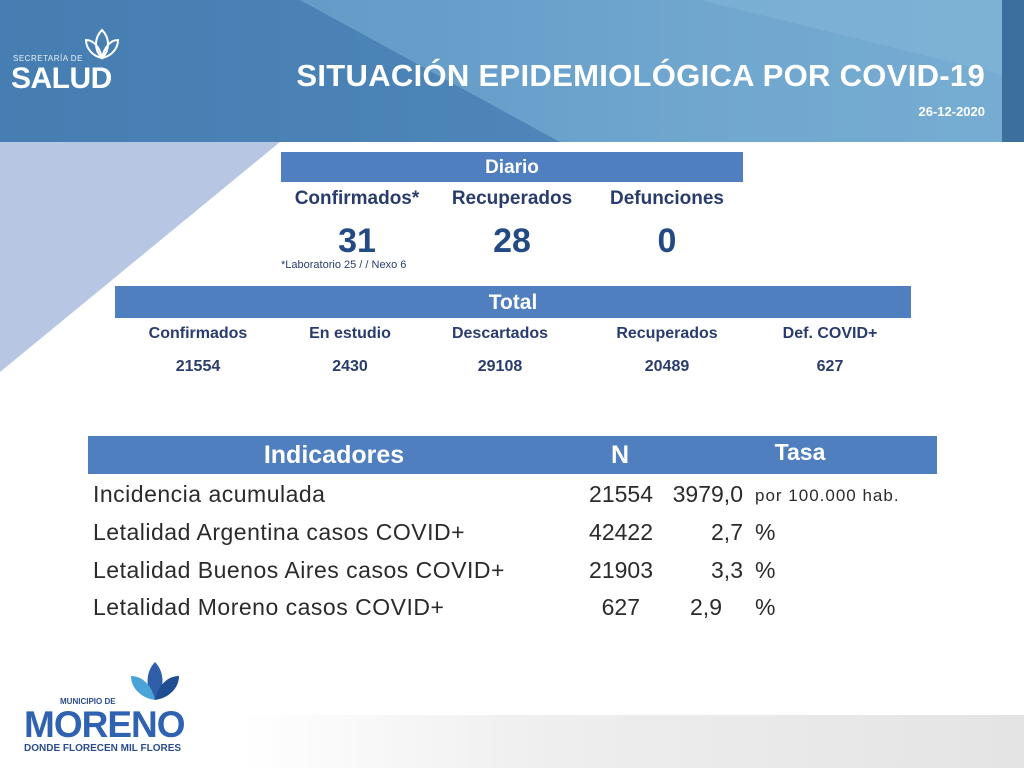 The image size is (1024, 768). Describe the element at coordinates (102, 44) in the screenshot. I see `lotus-flower-icon` at that location.